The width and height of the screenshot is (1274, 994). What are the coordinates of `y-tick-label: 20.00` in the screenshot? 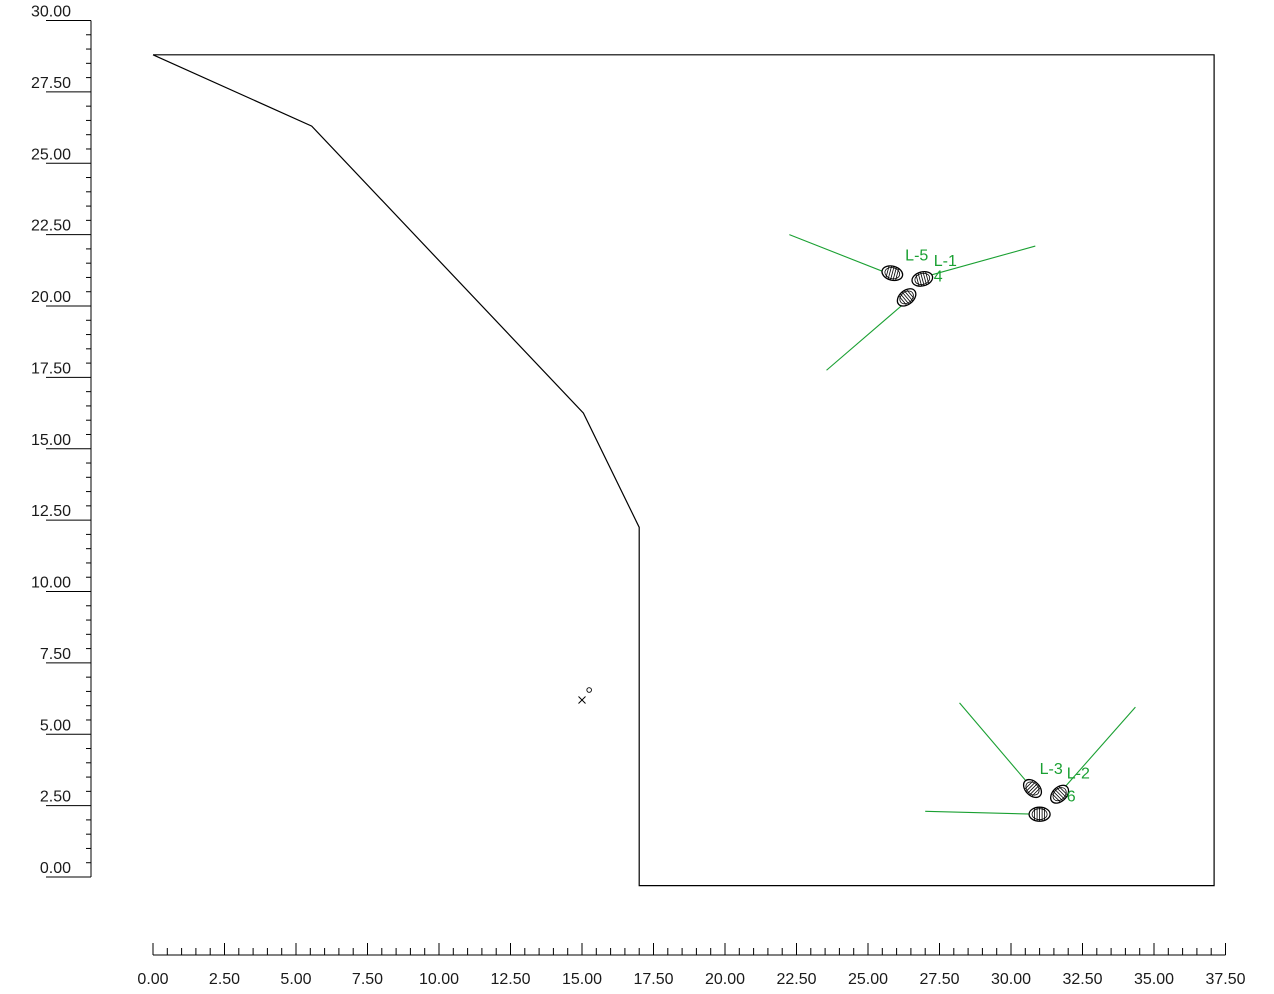 It's located at (51, 297).